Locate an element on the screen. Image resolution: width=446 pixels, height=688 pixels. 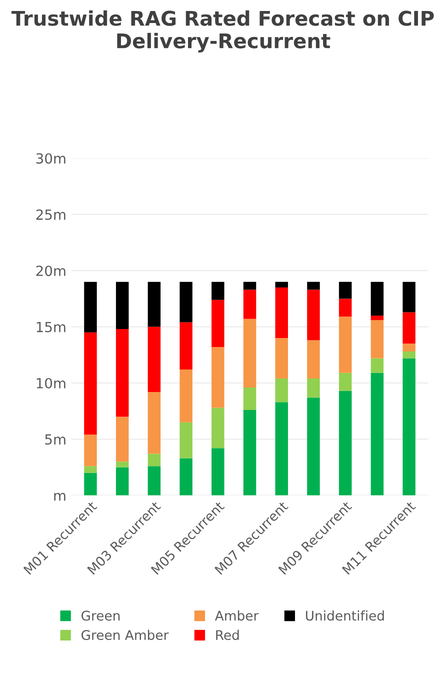
y-tick-label: 25m is located at coordinates (51, 214).